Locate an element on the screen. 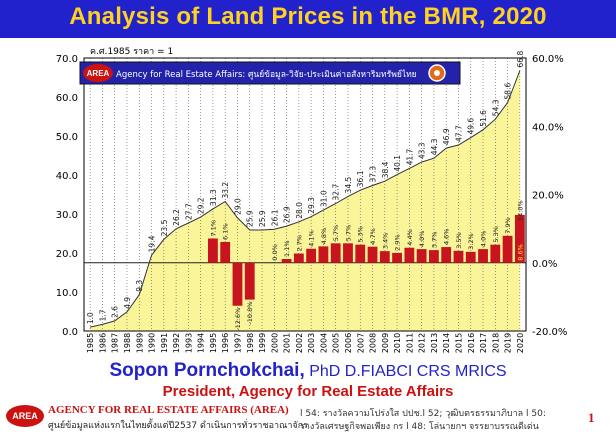 The image size is (616, 436). area-value-label: 29.3 is located at coordinates (311, 205).